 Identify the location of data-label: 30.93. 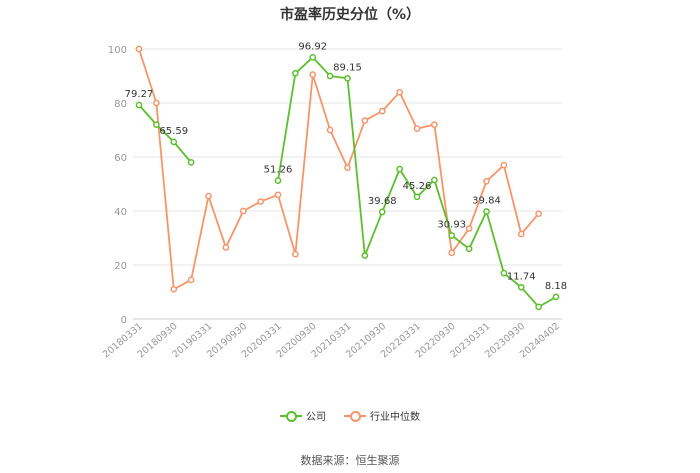
(451, 224).